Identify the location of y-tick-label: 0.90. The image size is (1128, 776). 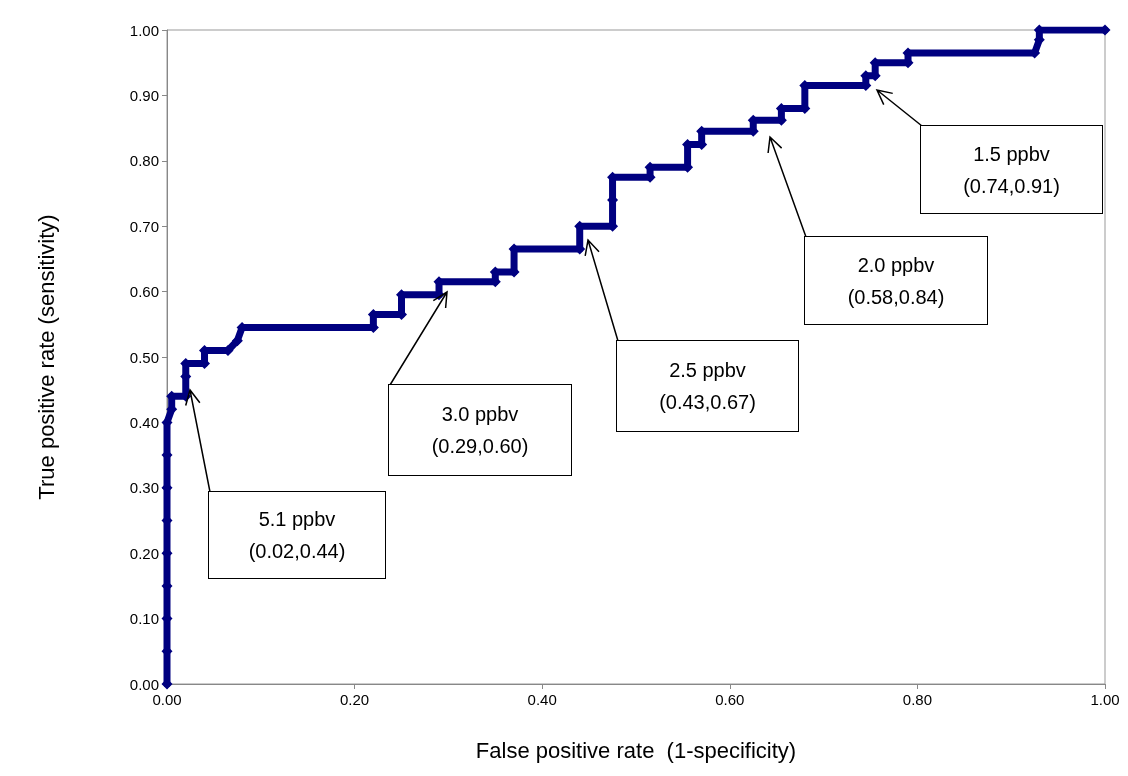
(144, 95).